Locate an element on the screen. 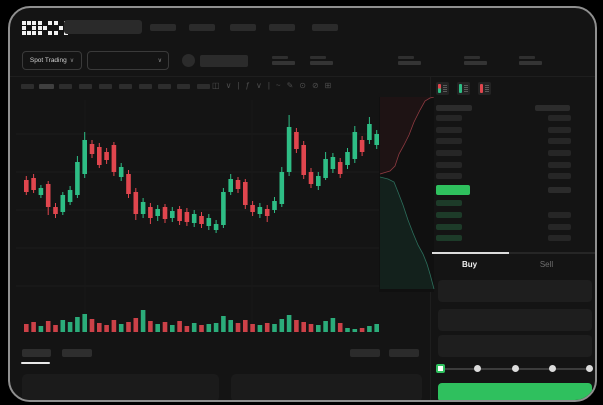  asks-only-icon is located at coordinates (484, 88).